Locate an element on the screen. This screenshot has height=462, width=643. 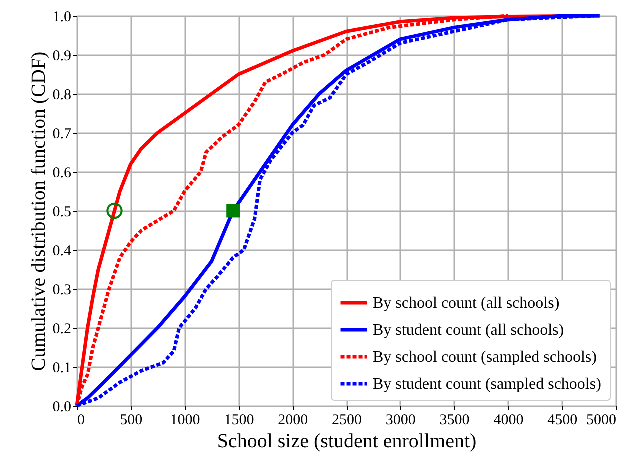
y-tick-label: 0.3 is located at coordinates (62, 290).